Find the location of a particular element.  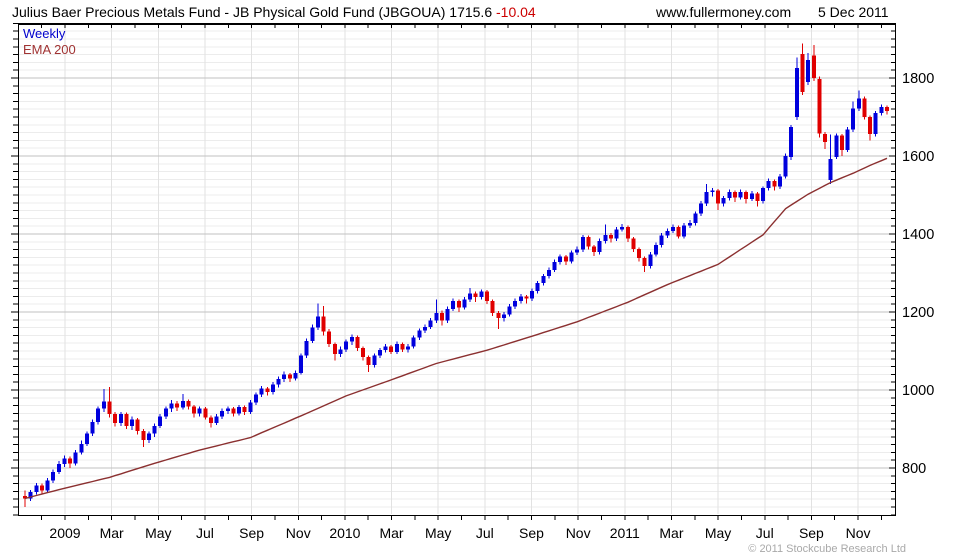

y-axis-tick-label: 1000 is located at coordinates (918, 391).